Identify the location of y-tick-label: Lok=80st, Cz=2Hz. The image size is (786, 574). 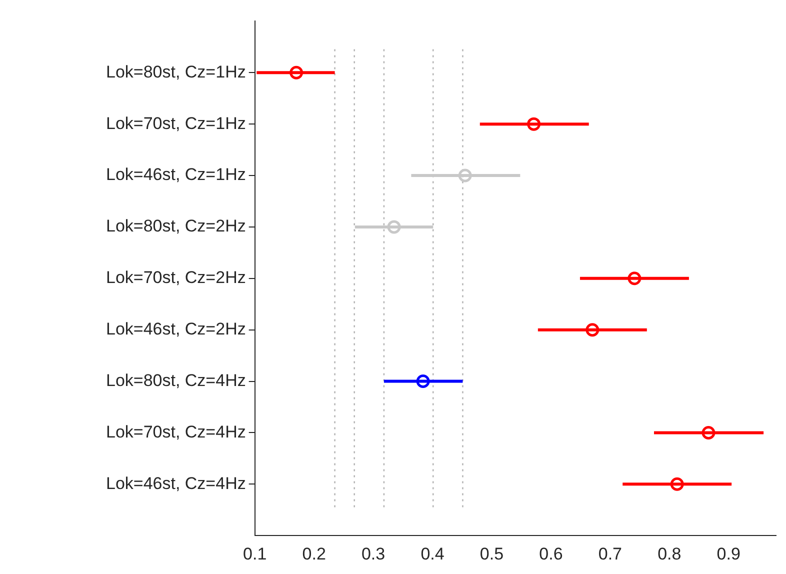
(176, 226).